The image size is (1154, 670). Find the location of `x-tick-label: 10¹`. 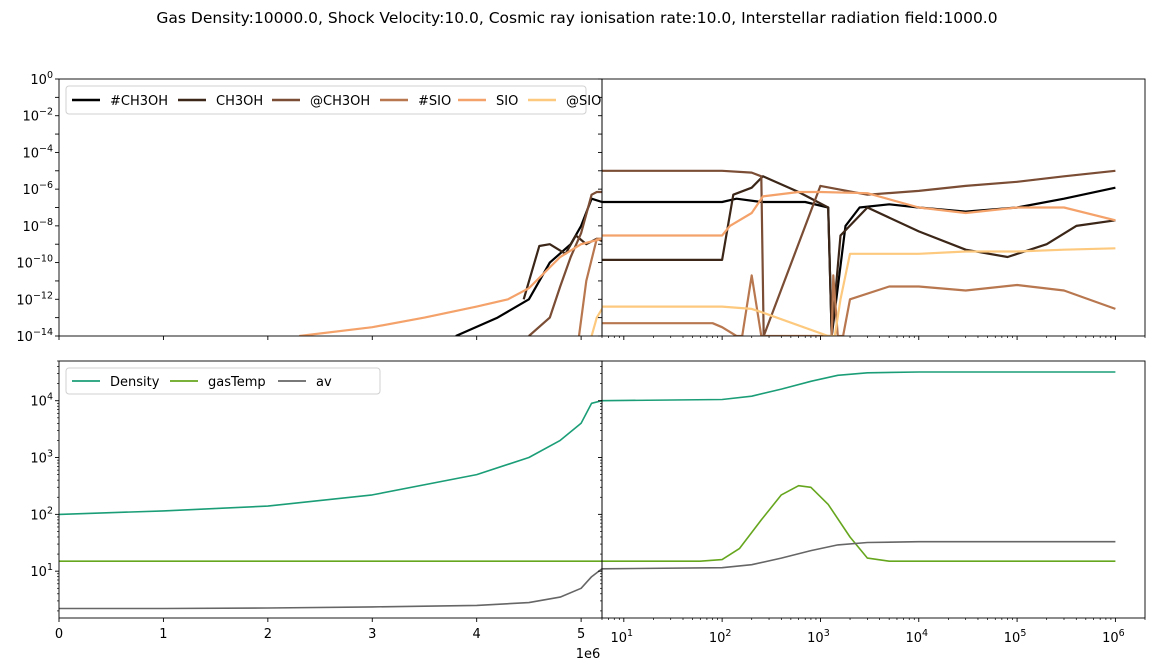

x-tick-label: 10¹ is located at coordinates (622, 637).